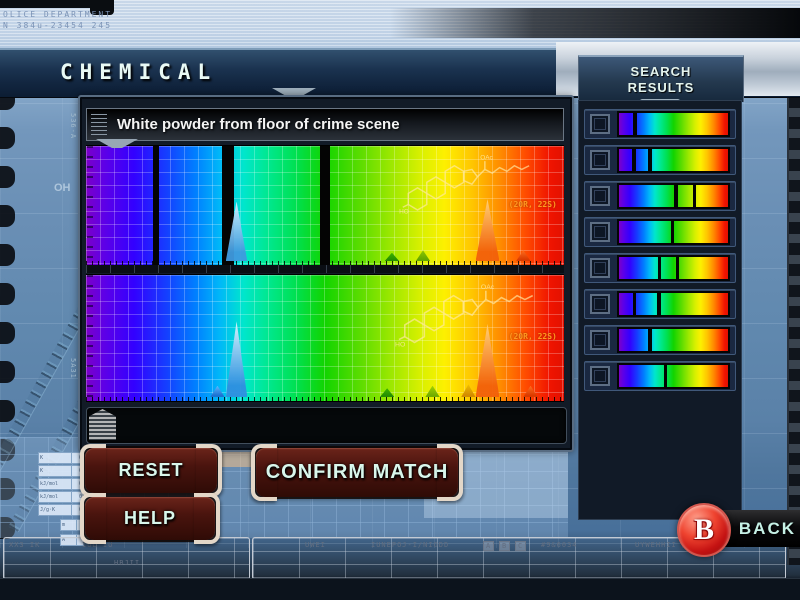 The height and width of the screenshot is (600, 800). I want to click on back-badge-letter: B, so click(703, 529).